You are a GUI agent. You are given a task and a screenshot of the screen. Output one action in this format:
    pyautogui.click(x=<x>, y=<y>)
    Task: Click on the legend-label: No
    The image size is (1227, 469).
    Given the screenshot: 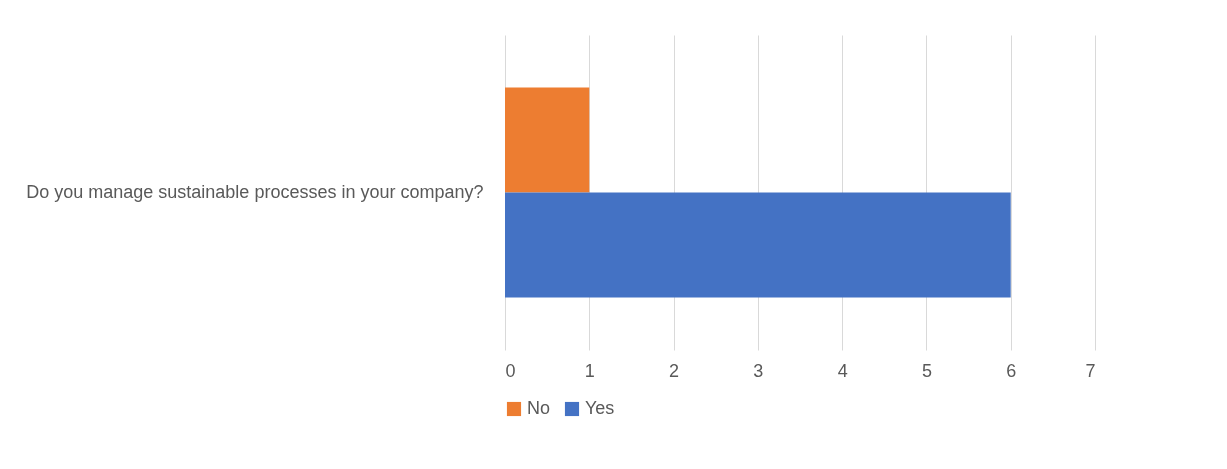 What is the action you would take?
    pyautogui.click(x=539, y=408)
    